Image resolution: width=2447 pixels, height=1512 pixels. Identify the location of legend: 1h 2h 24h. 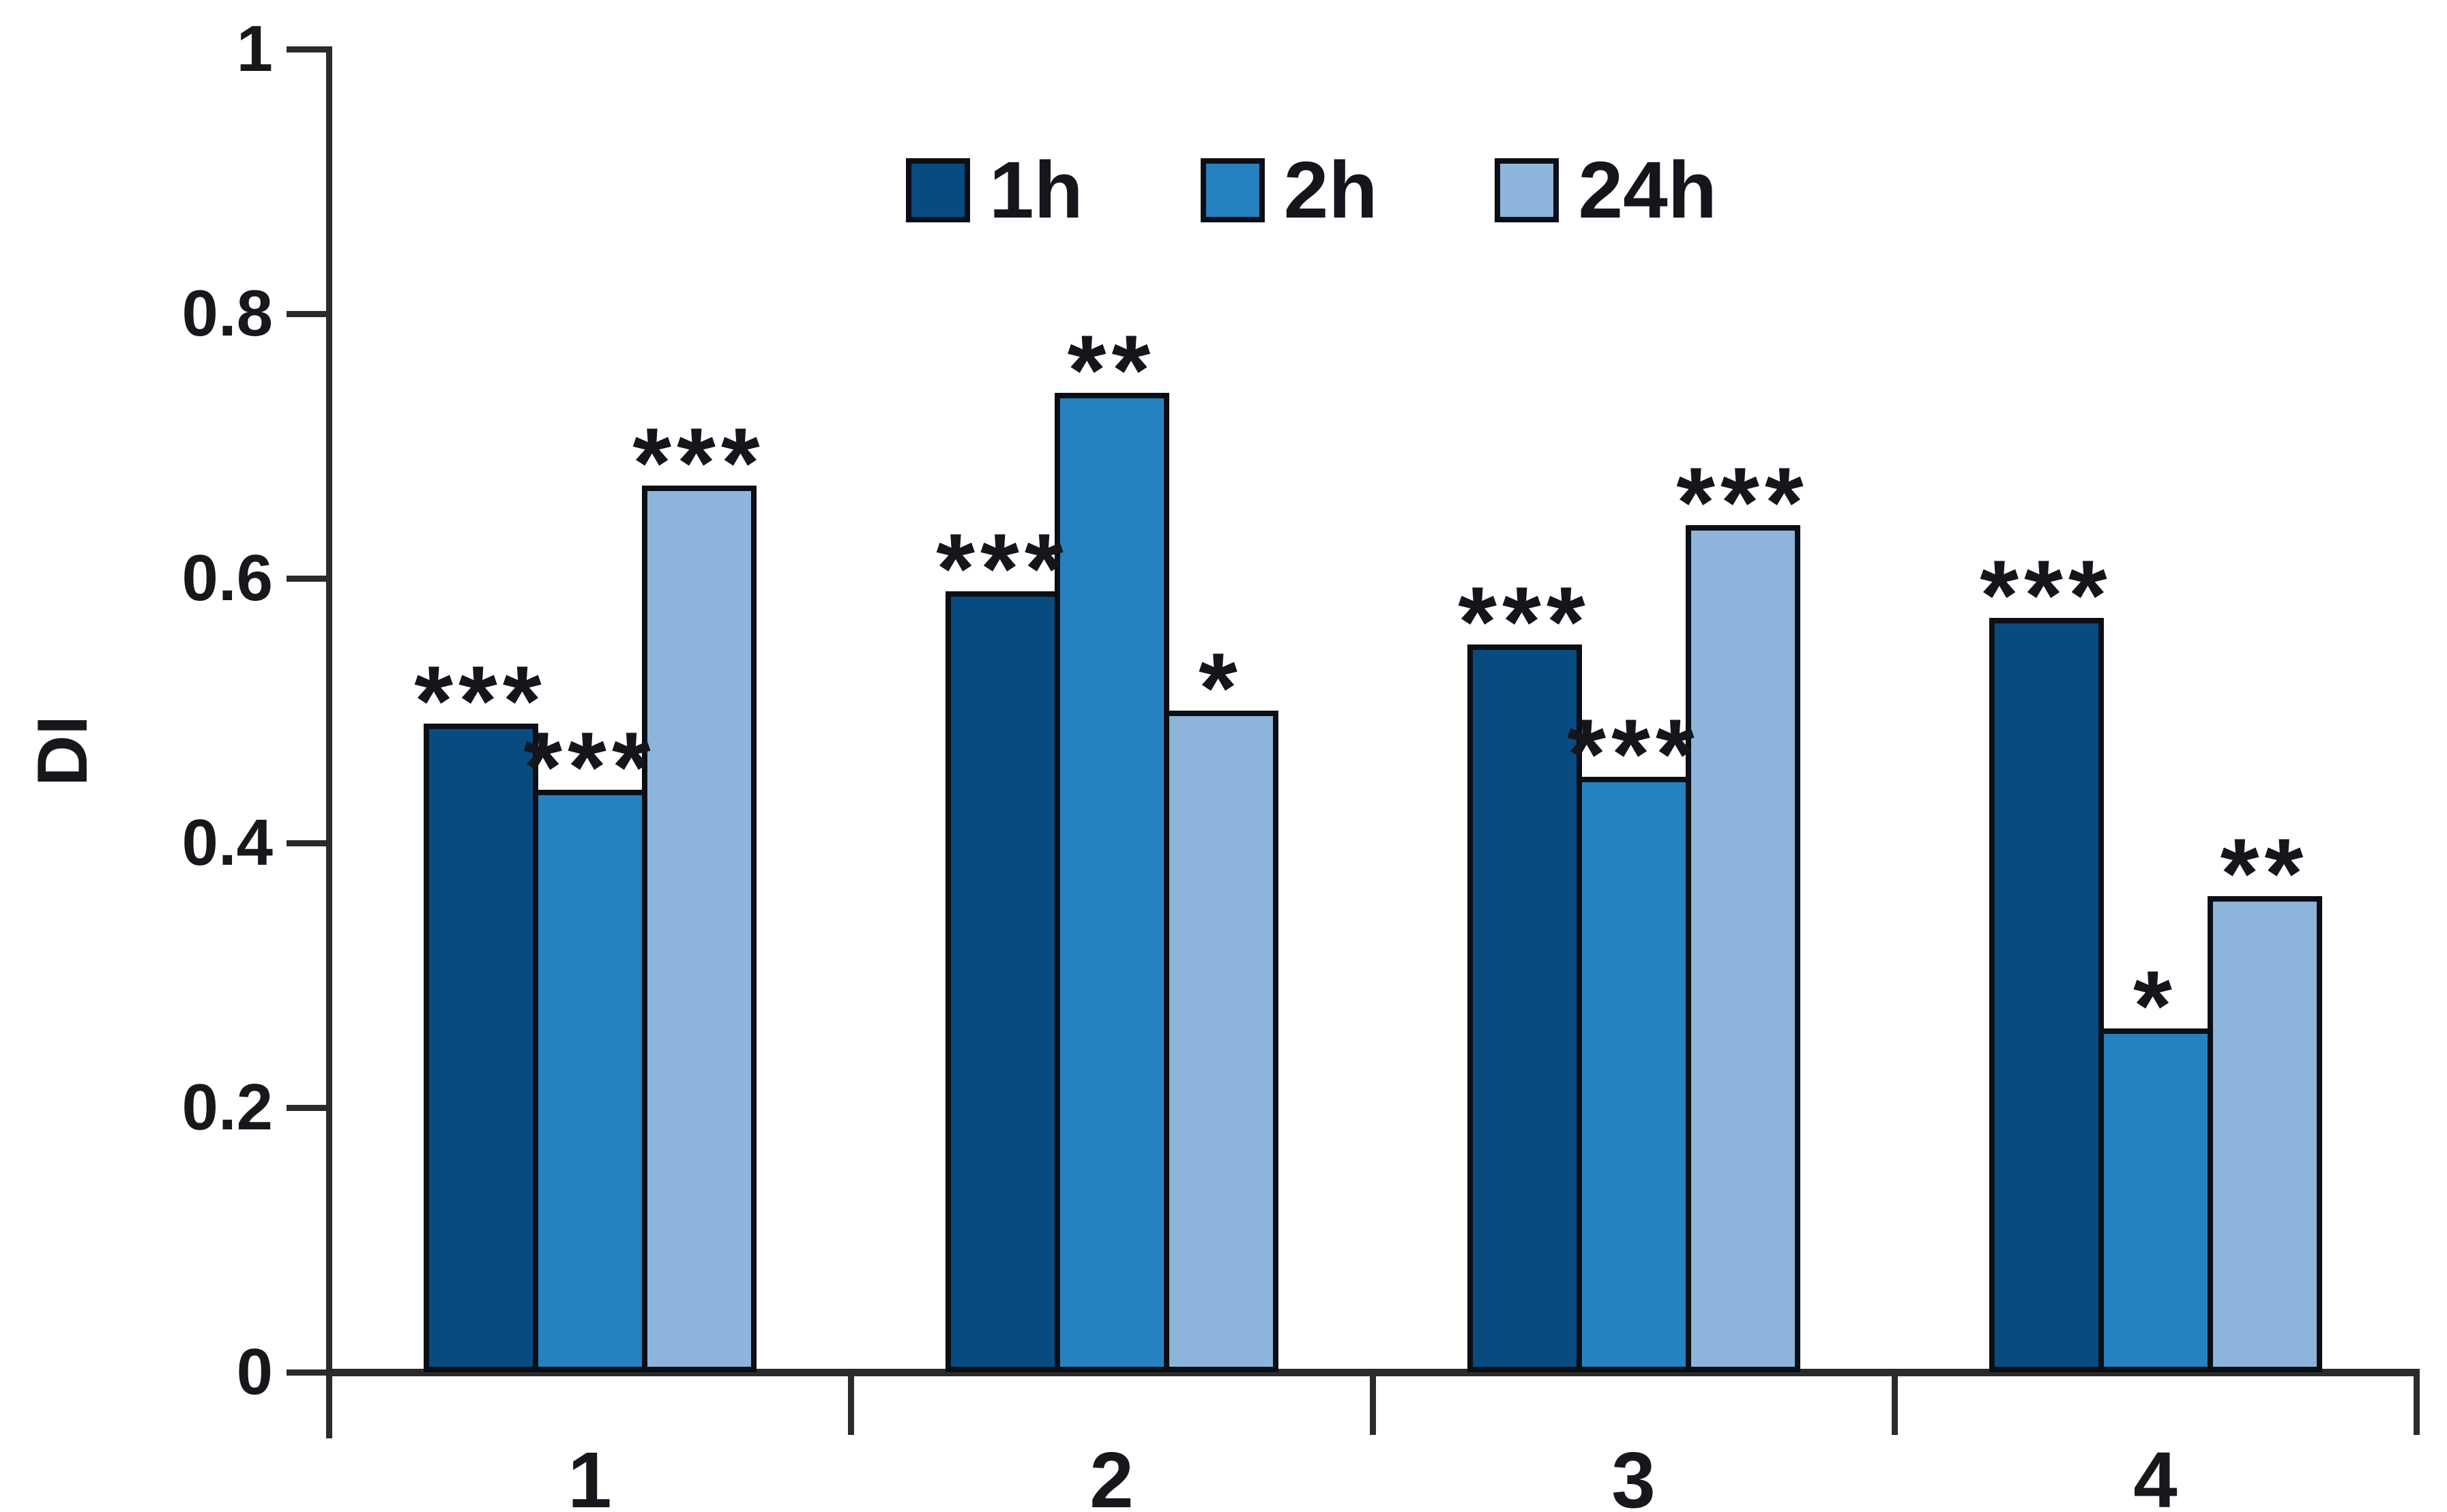
(1311, 190).